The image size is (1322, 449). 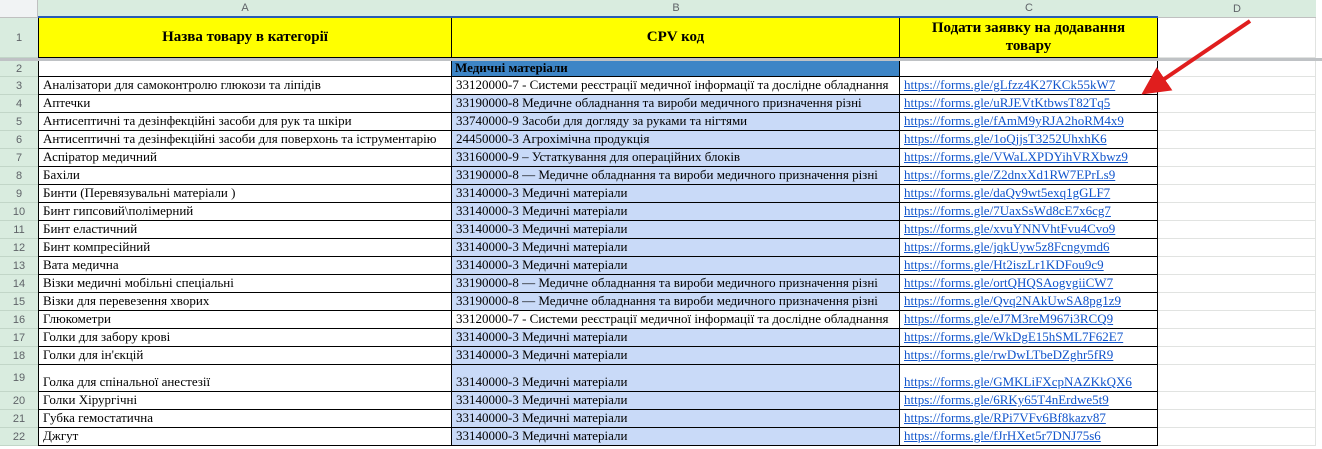 I want to click on form-link-cell: https://forms.gle/fJrHXet5r7DNJ75s6, so click(x=1029, y=437).